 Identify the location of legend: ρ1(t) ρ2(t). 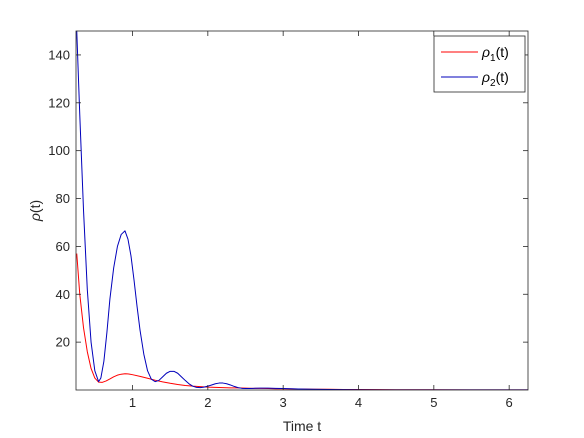
(479, 64).